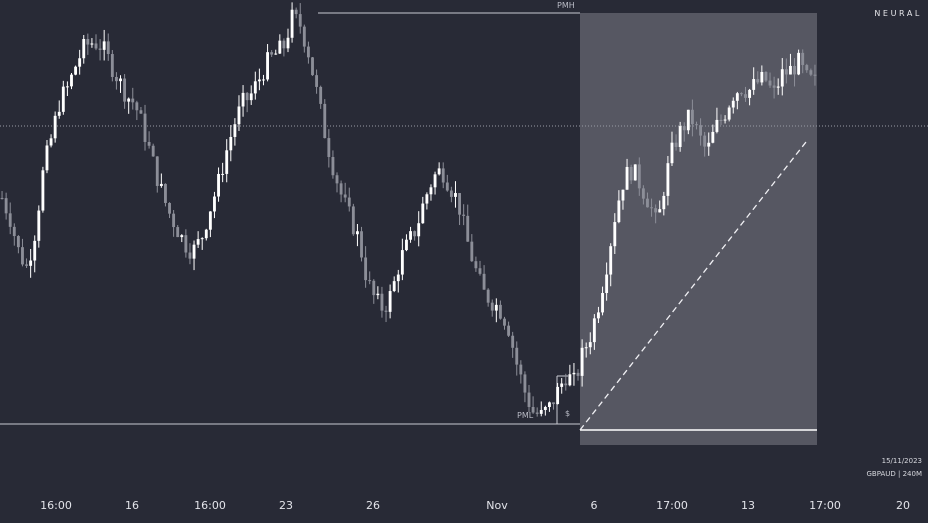  I want to click on x-tick-label: Nov, so click(497, 505).